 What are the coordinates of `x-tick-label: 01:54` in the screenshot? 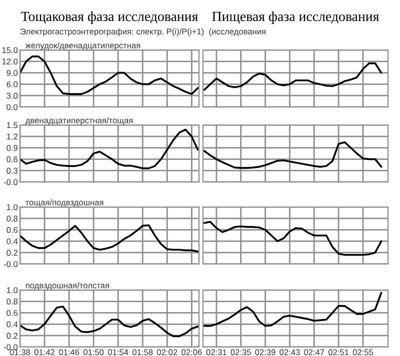 It's located at (118, 352).